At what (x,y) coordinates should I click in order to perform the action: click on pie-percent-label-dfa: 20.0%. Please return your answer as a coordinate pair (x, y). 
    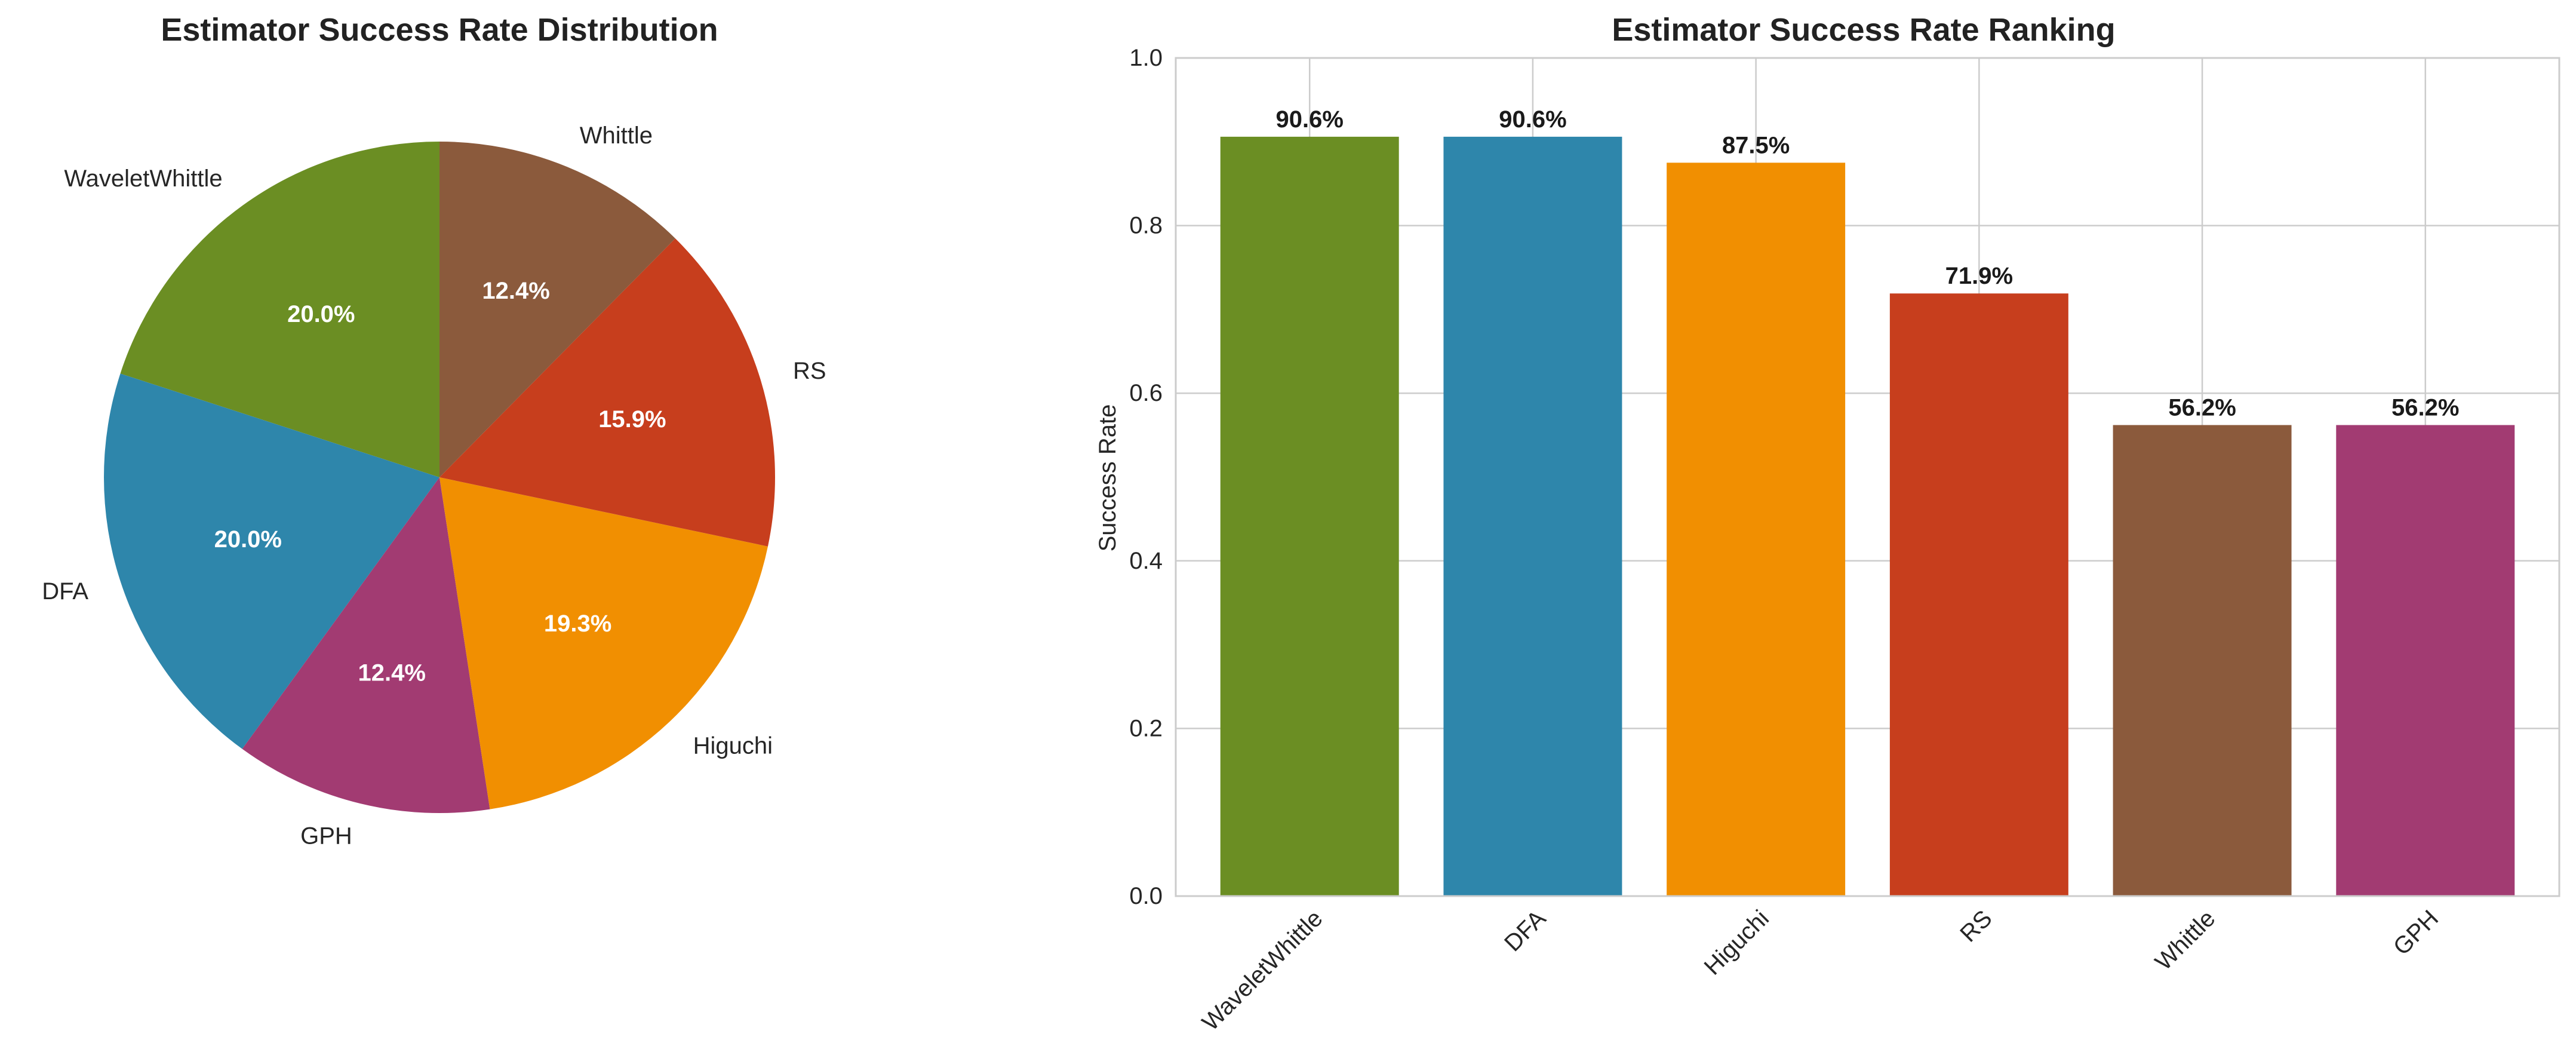
    Looking at the image, I should click on (248, 539).